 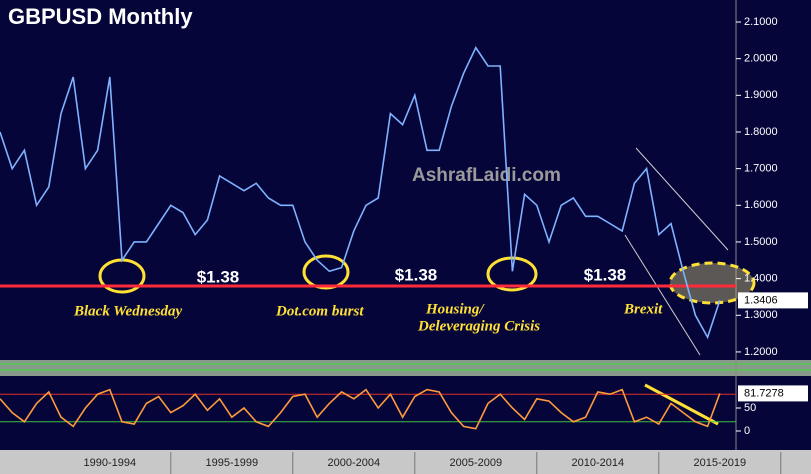 I want to click on panel-separator, so click(x=405, y=368).